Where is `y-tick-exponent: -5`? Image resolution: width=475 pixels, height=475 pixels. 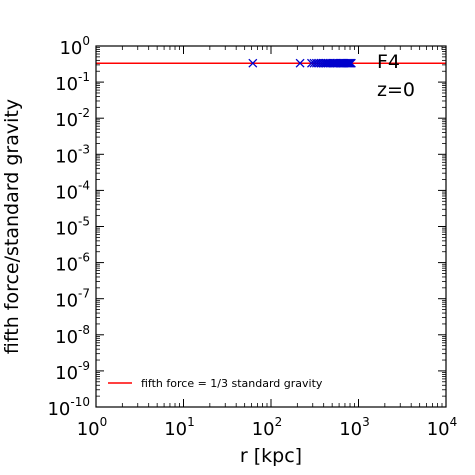
y-tick-exponent: -5 is located at coordinates (84, 222).